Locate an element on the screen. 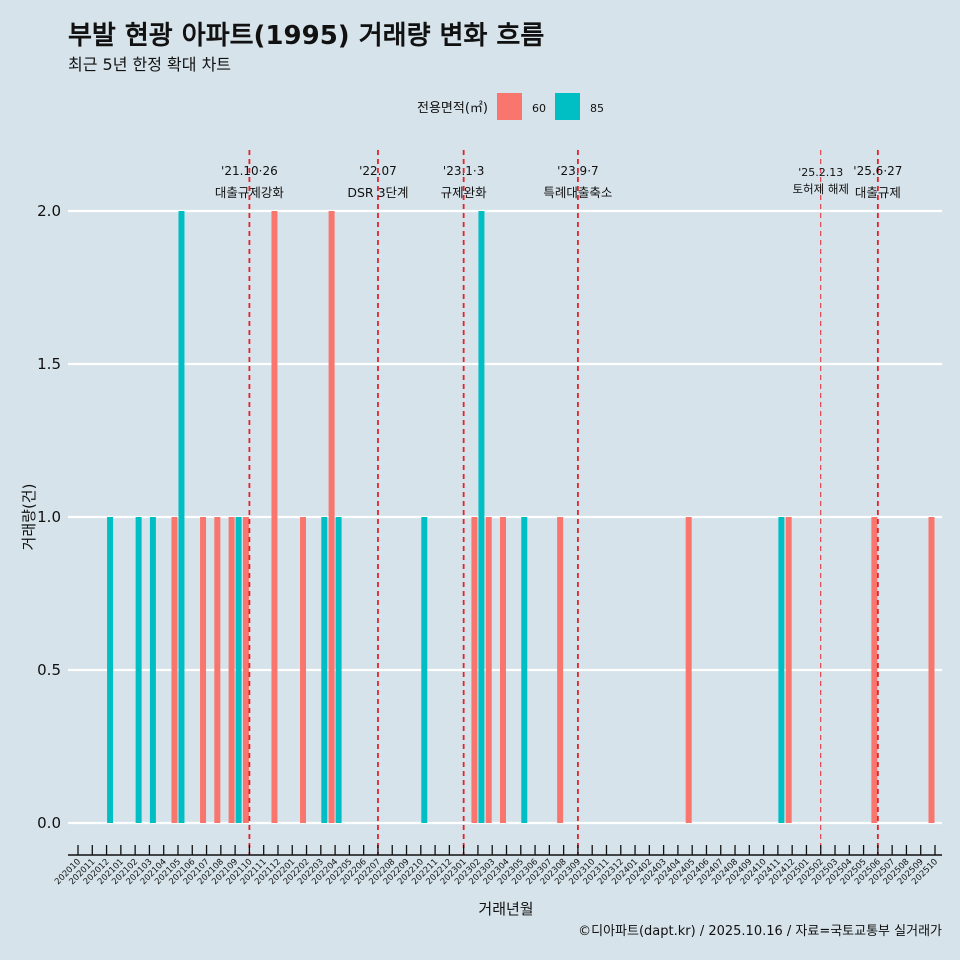 This screenshot has height=960, width=960. y-tick-label: 2.0 is located at coordinates (49, 211).